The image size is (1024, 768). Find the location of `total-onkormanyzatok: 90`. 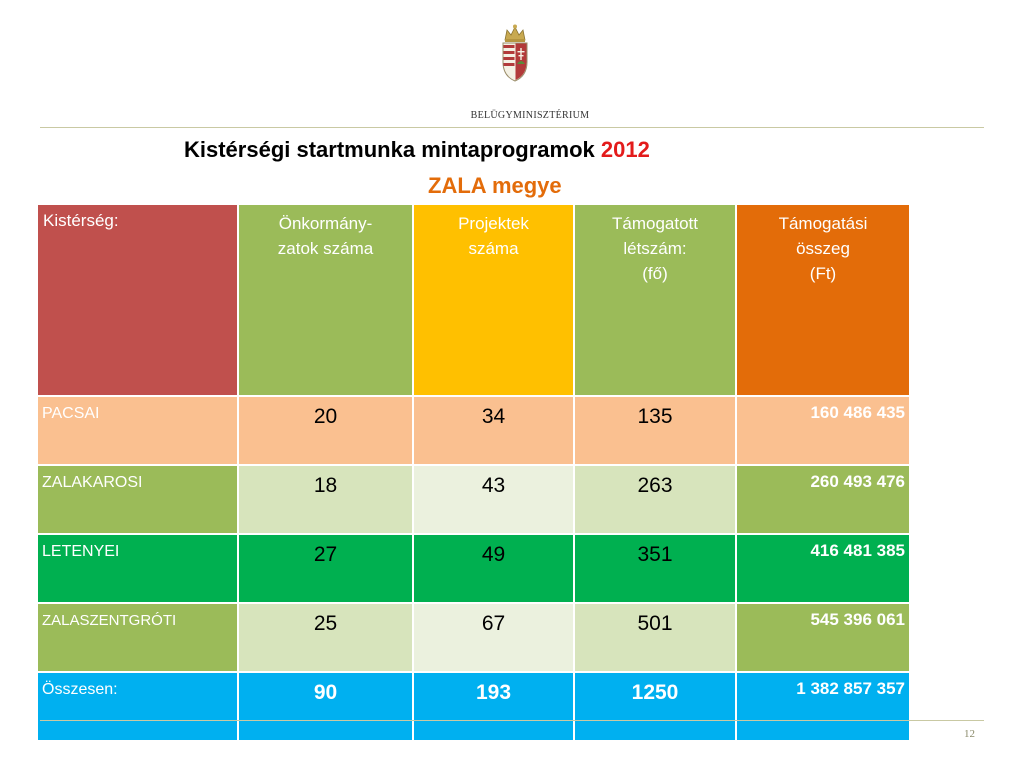

total-onkormanyzatok: 90 is located at coordinates (325, 706).